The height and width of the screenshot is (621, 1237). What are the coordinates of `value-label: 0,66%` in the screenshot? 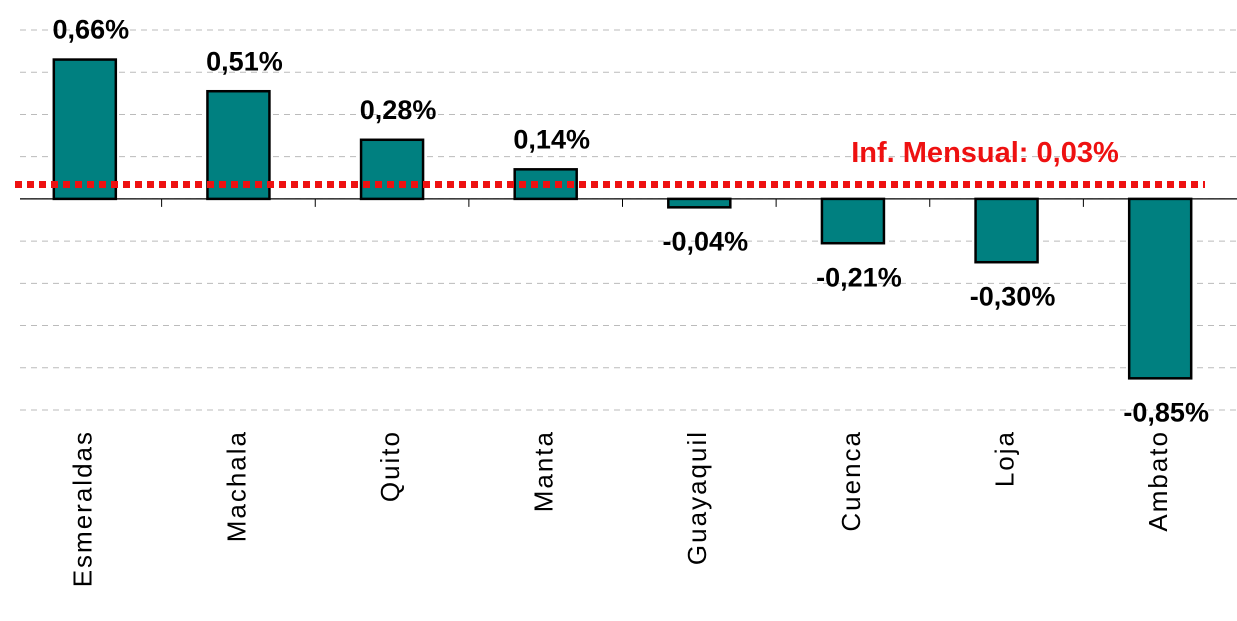 It's located at (91, 30).